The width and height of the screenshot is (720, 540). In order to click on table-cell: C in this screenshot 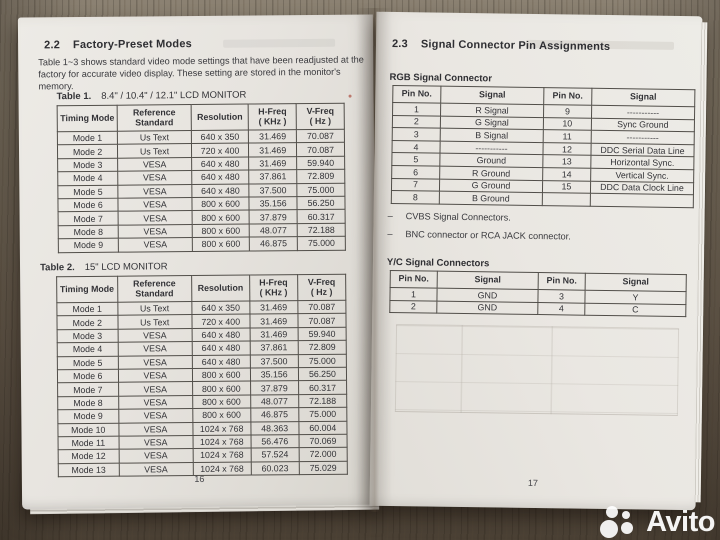, I will do `click(635, 309)`.